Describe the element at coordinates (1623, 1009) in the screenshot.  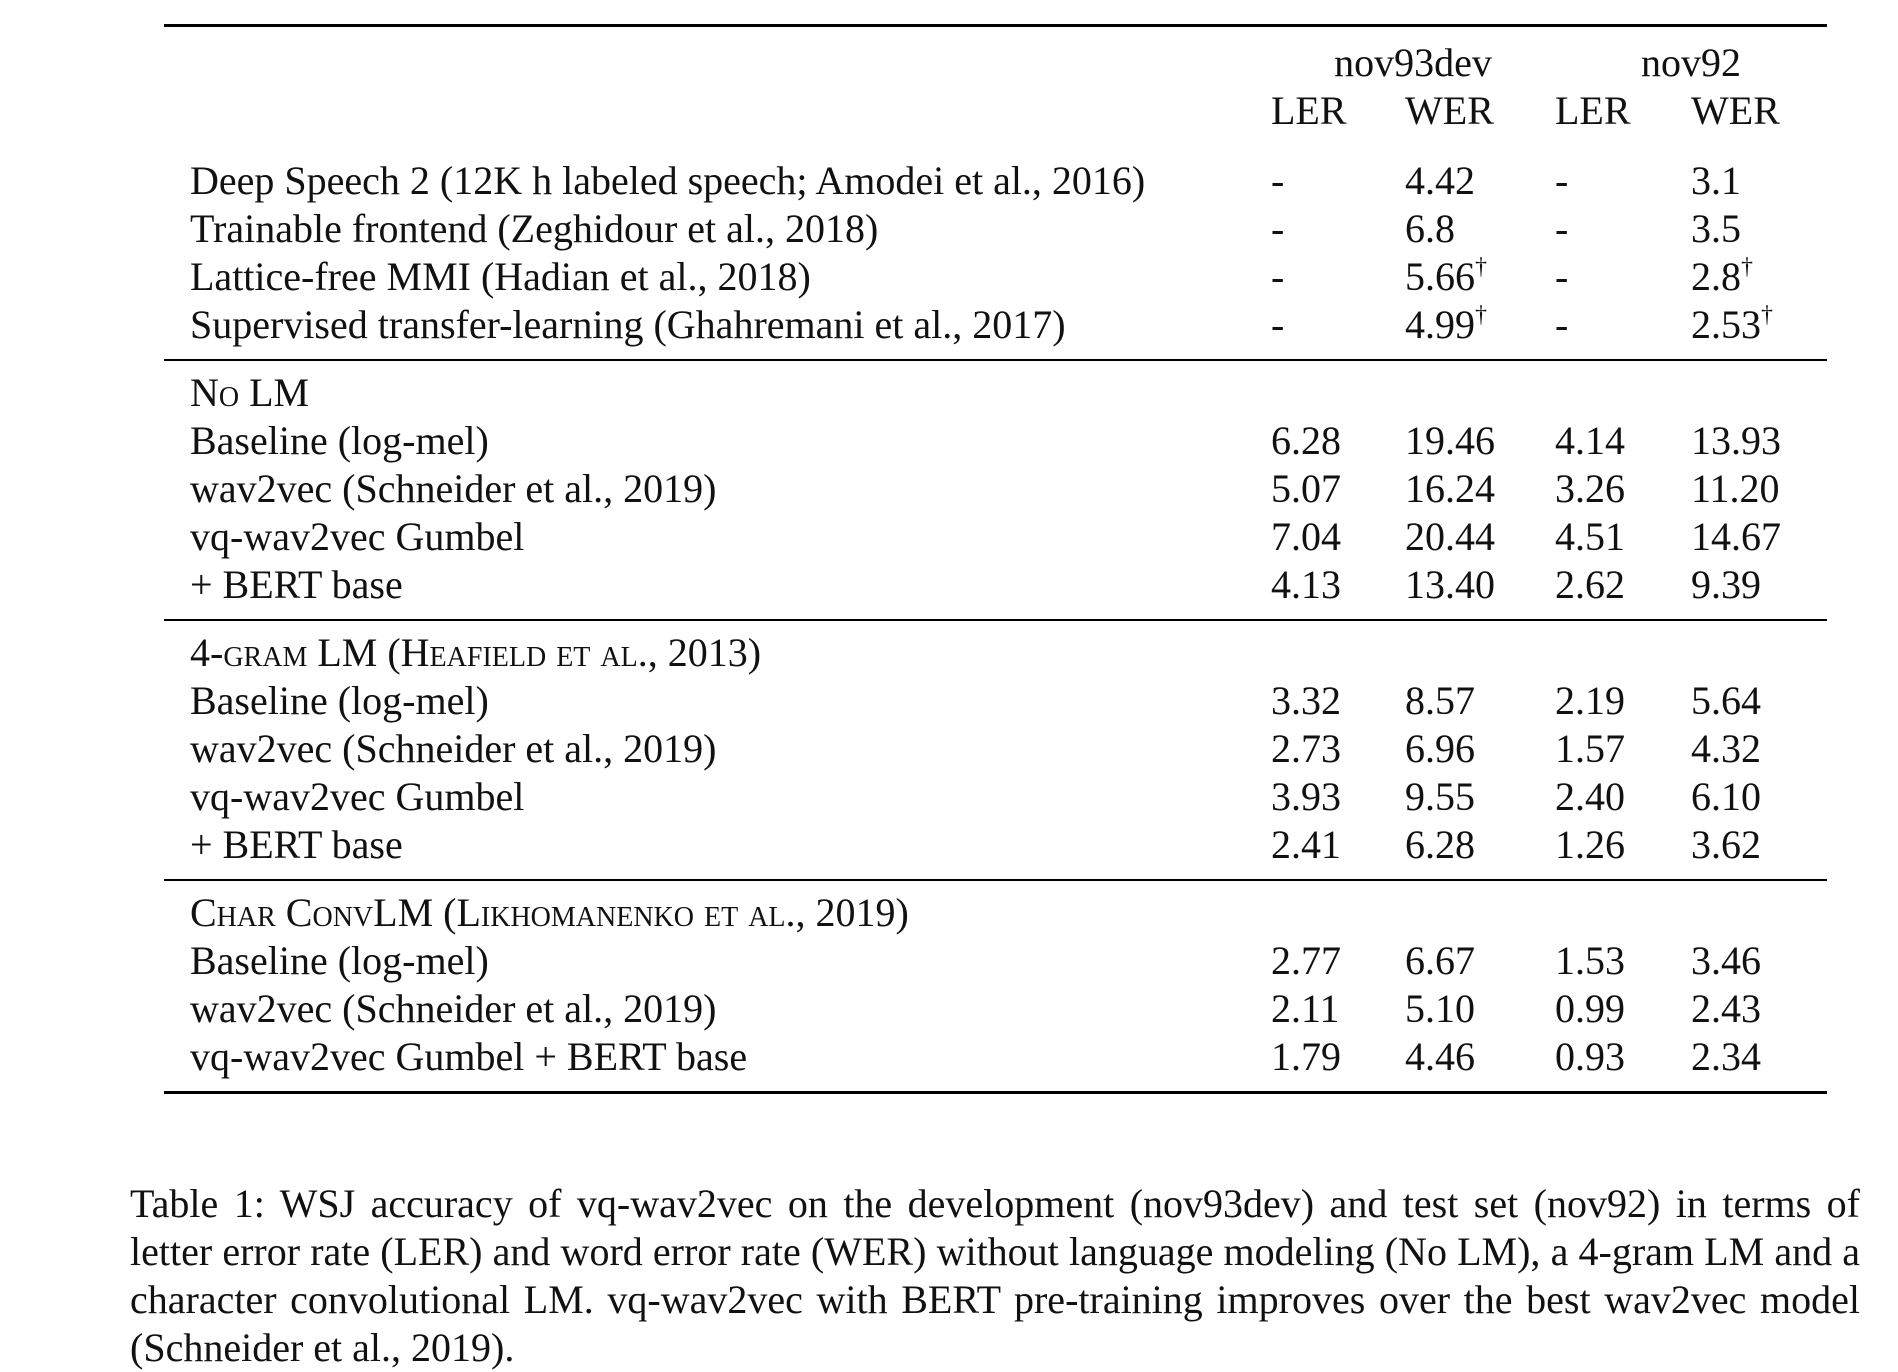
I see `value-cell: 0.99` at that location.